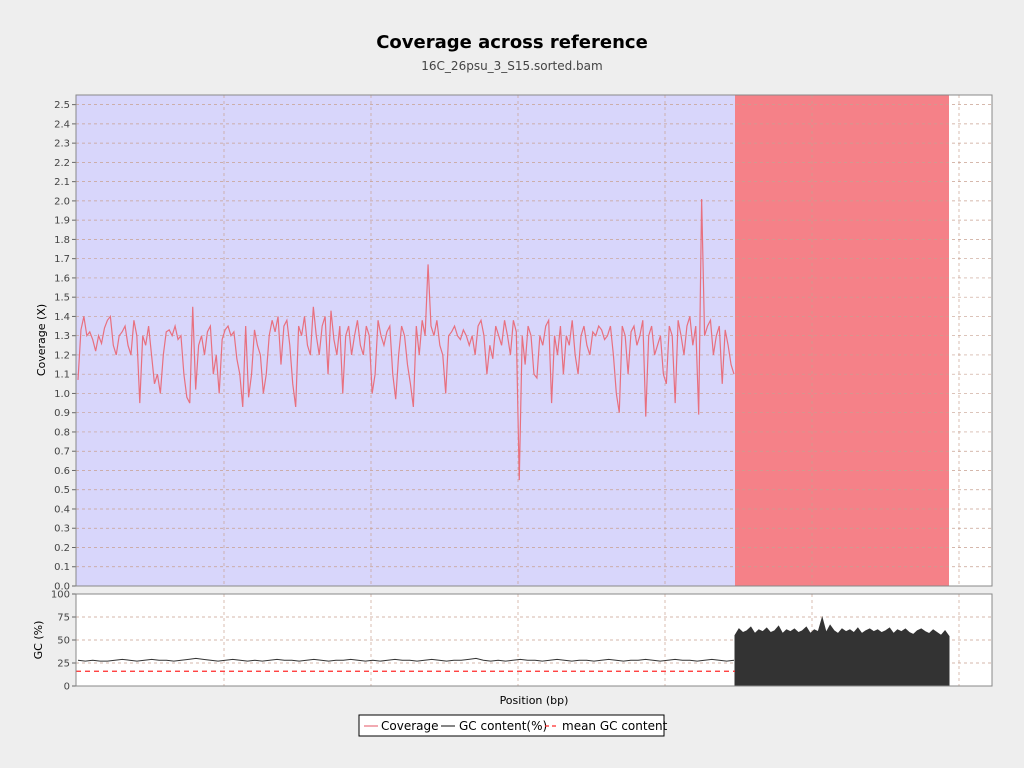  I want to click on coverage-y-tick-label: 2.2, so click(62, 163).